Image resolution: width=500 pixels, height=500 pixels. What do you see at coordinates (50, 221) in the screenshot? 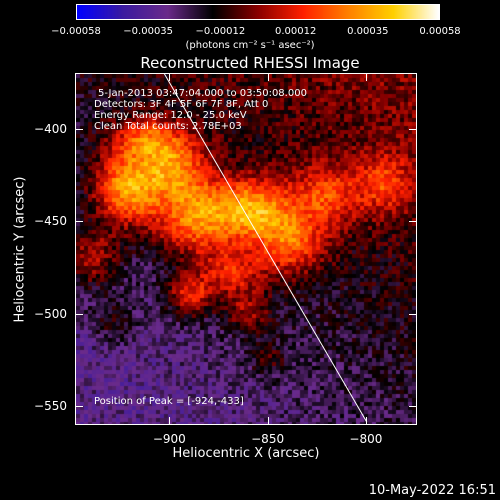
I see `y-tick-label: −450` at bounding box center [50, 221].